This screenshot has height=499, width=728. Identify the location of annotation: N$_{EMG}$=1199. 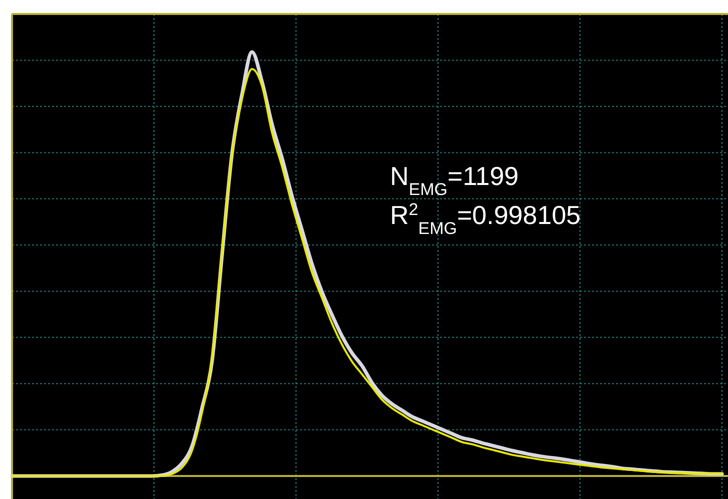
(454, 179).